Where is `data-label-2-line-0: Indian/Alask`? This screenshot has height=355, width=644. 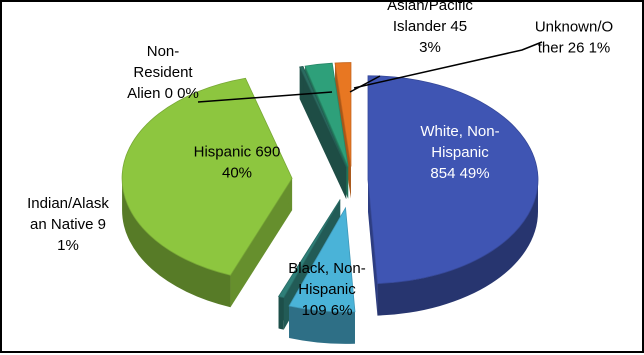
data-label-2-line-0: Indian/Alask is located at coordinates (68, 203).